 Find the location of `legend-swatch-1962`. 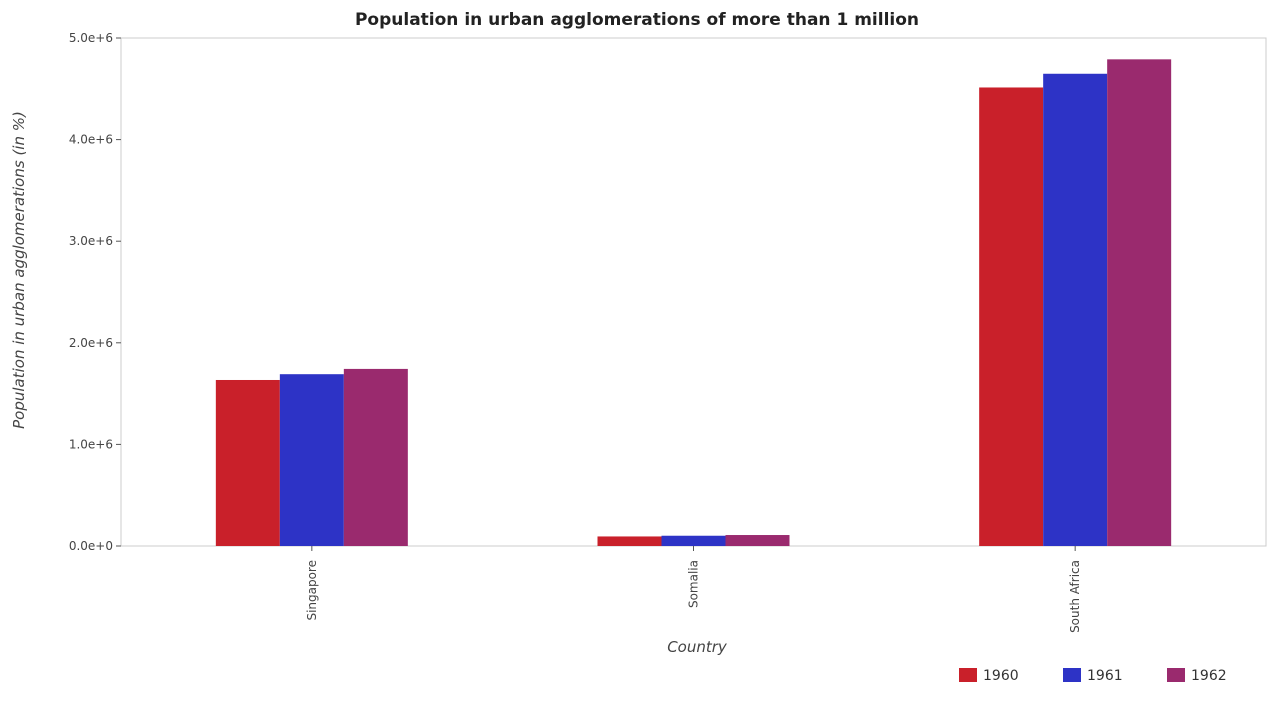

legend-swatch-1962 is located at coordinates (1176, 675).